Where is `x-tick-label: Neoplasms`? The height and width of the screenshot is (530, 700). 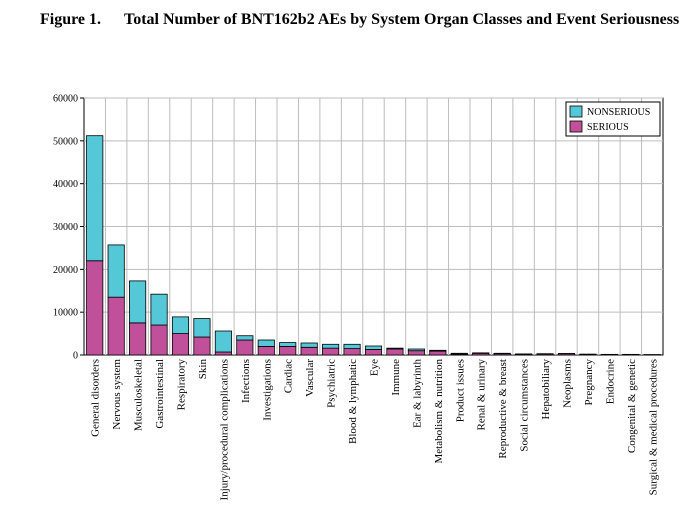 x-tick-label: Neoplasms is located at coordinates (568, 383).